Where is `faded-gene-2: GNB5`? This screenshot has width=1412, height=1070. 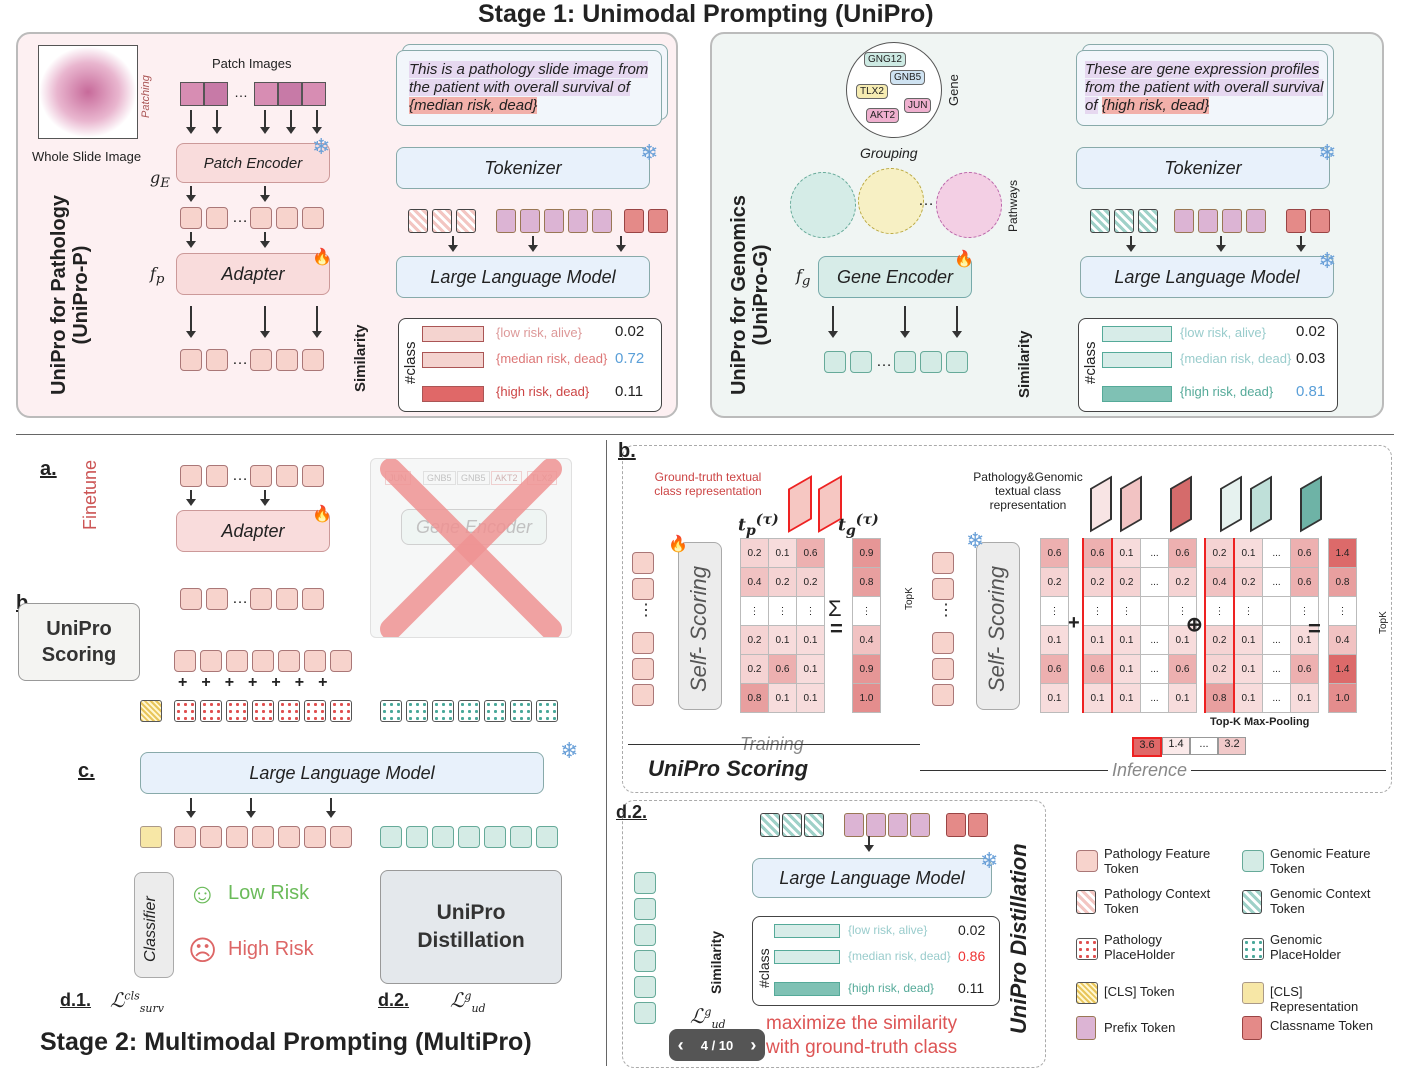 faded-gene-2: GNB5 is located at coordinates (473, 478).